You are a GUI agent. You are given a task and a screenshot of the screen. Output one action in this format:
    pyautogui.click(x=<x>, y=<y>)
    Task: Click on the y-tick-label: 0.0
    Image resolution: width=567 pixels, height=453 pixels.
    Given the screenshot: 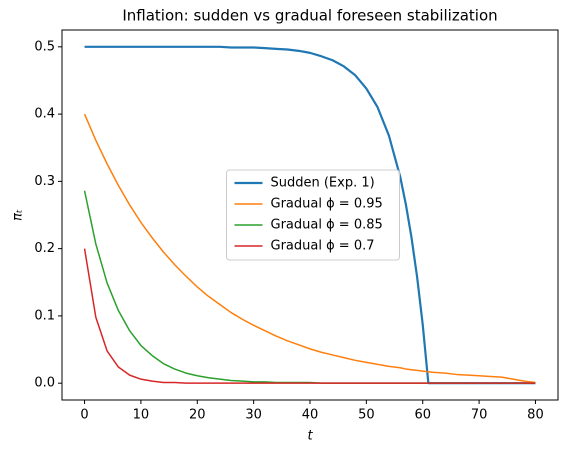 What is the action you would take?
    pyautogui.click(x=44, y=383)
    